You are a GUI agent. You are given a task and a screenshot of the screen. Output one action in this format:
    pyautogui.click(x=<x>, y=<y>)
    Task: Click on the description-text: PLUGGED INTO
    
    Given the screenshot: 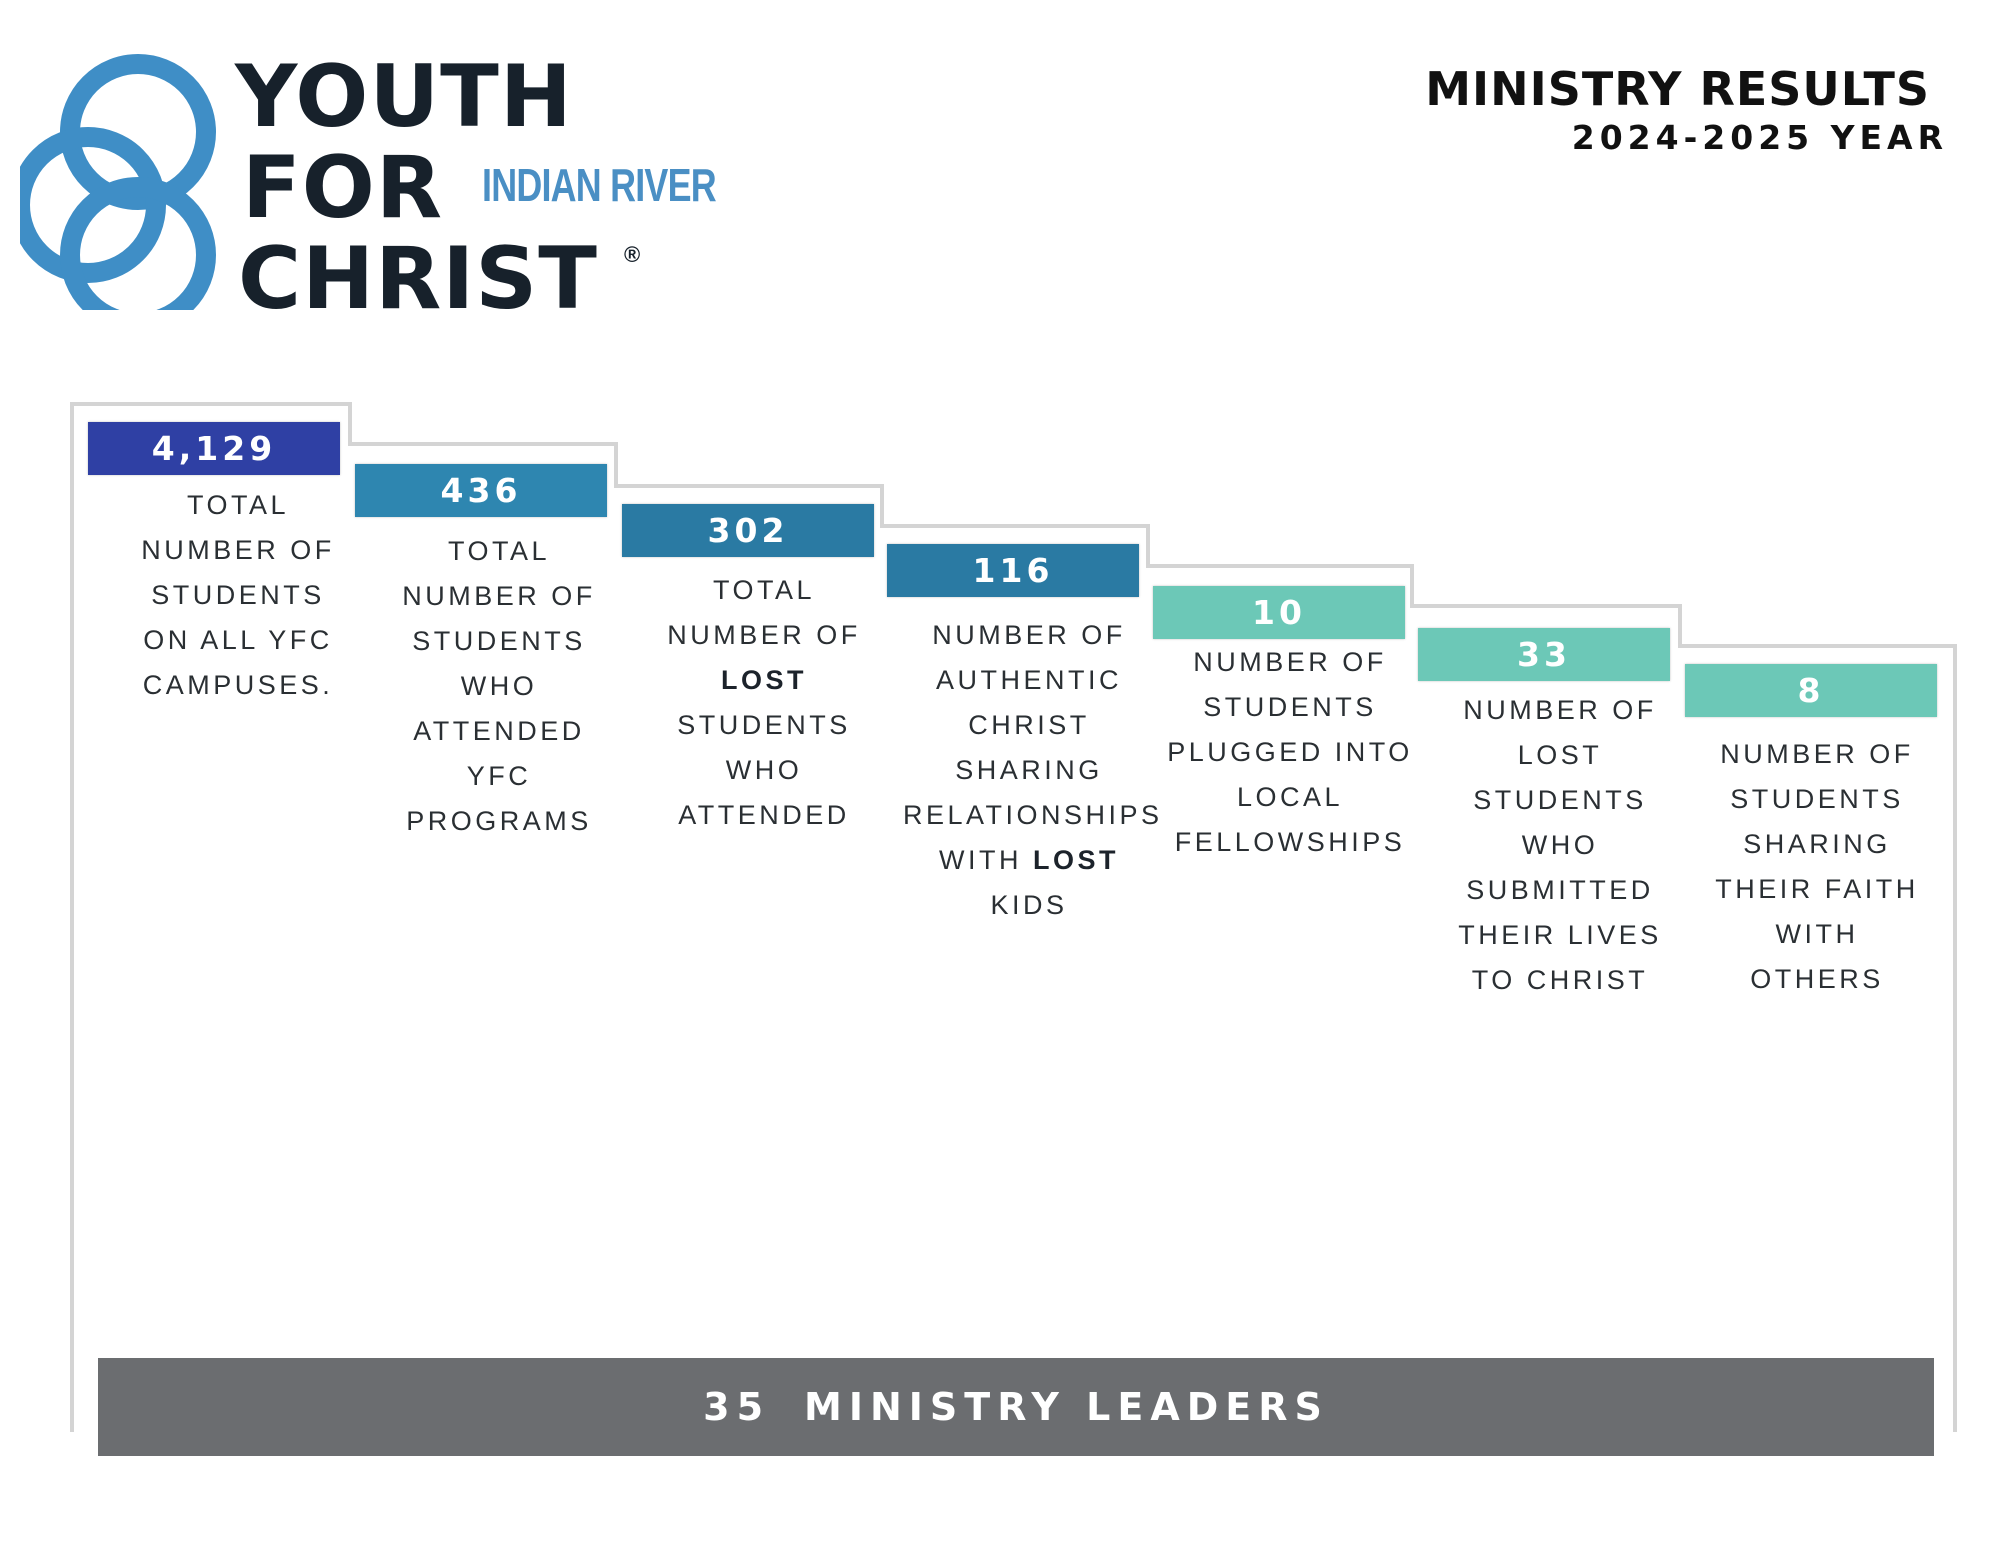 What is the action you would take?
    pyautogui.click(x=1290, y=752)
    